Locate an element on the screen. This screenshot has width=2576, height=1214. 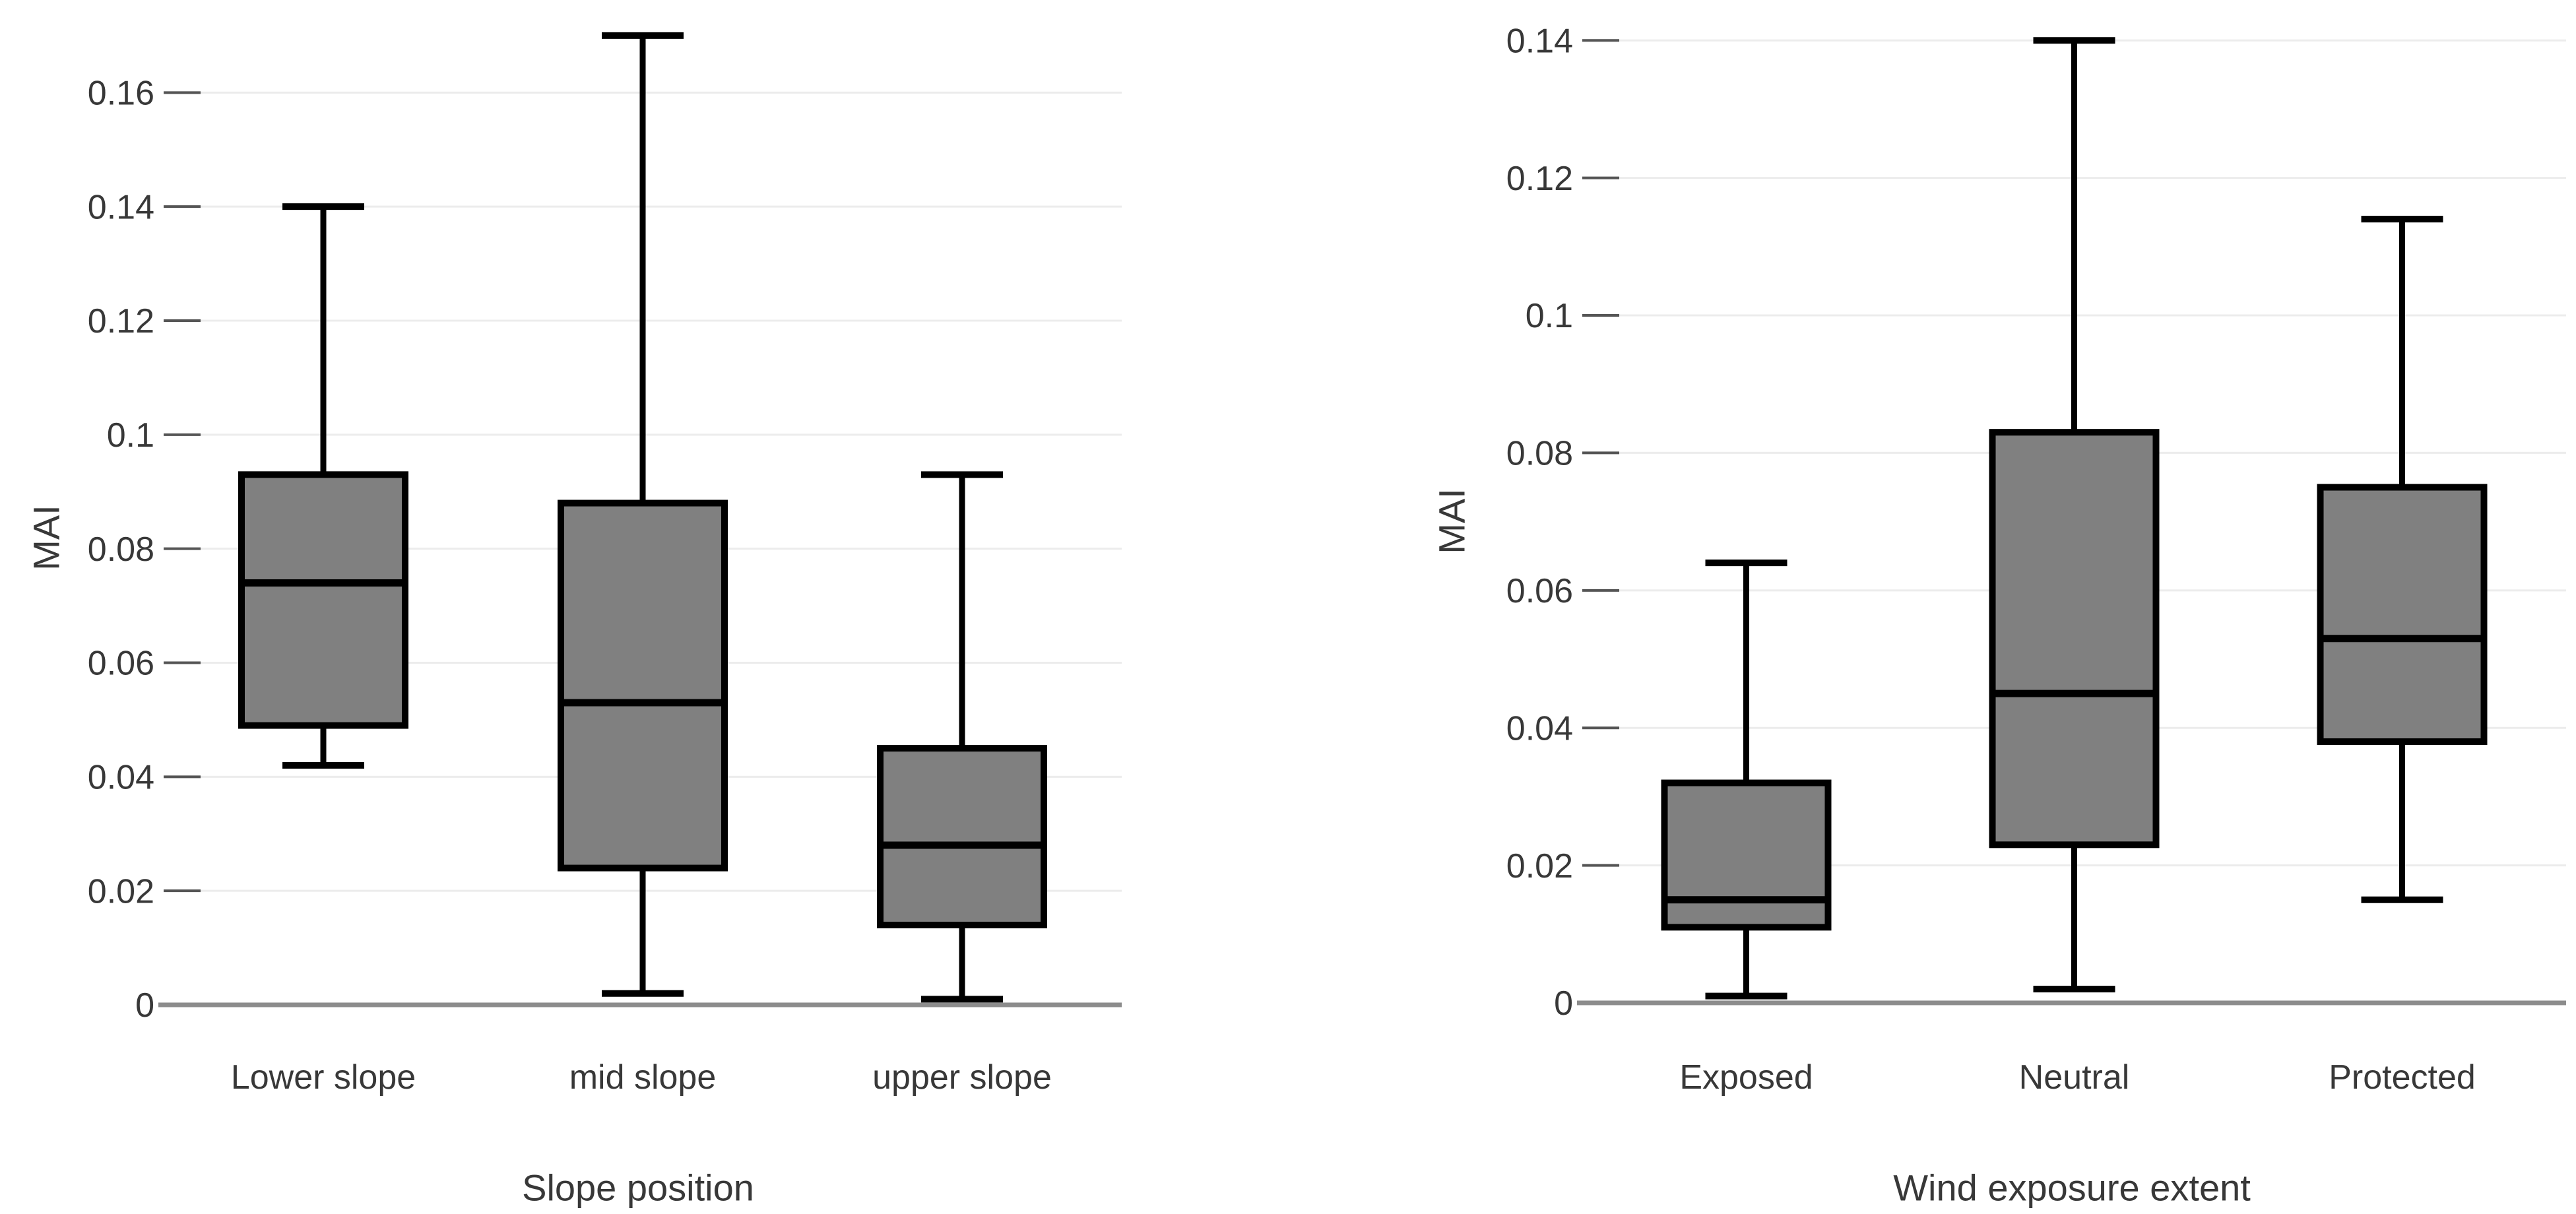
boxplot-mid-slope is located at coordinates (643, 515).